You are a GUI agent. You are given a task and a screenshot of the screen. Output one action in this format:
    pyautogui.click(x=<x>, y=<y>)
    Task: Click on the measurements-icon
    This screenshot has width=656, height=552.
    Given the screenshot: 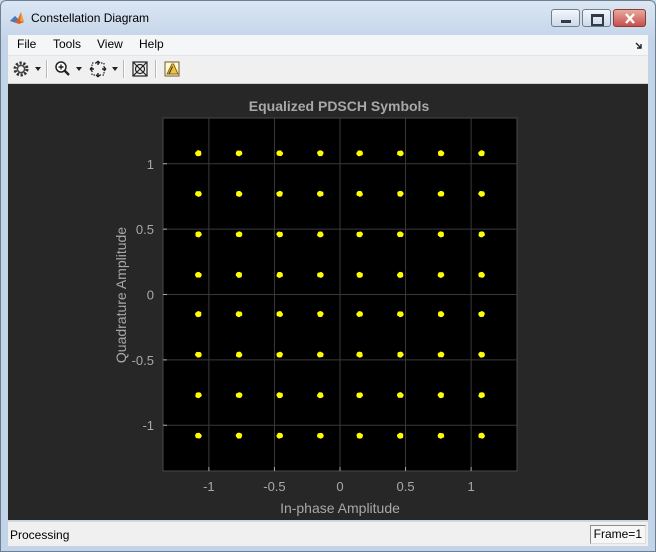 What is the action you would take?
    pyautogui.click(x=140, y=69)
    